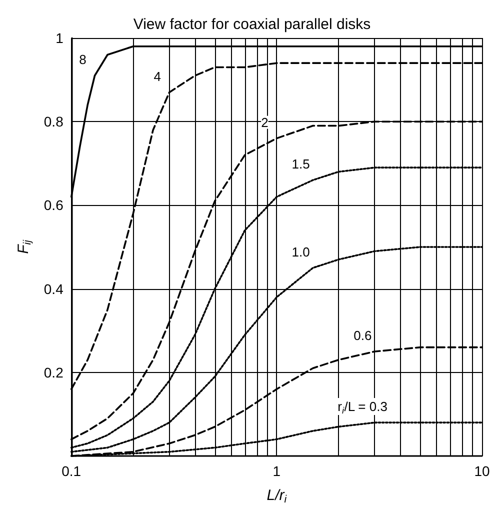 This screenshot has height=522, width=504. What do you see at coordinates (363, 335) in the screenshot?
I see `annotation: 0.6` at bounding box center [363, 335].